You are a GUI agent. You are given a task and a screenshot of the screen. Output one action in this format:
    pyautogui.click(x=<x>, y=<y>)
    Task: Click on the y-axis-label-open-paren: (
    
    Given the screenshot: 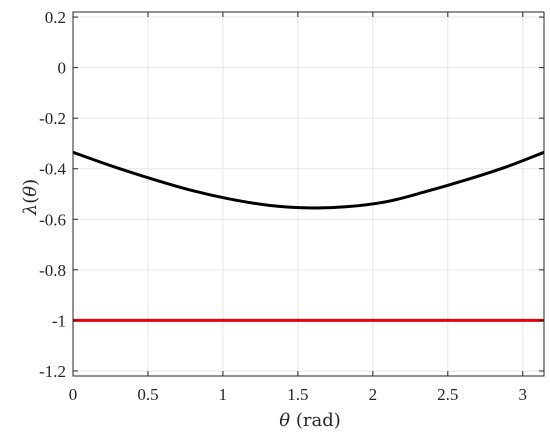 What is the action you would take?
    pyautogui.click(x=30, y=200)
    